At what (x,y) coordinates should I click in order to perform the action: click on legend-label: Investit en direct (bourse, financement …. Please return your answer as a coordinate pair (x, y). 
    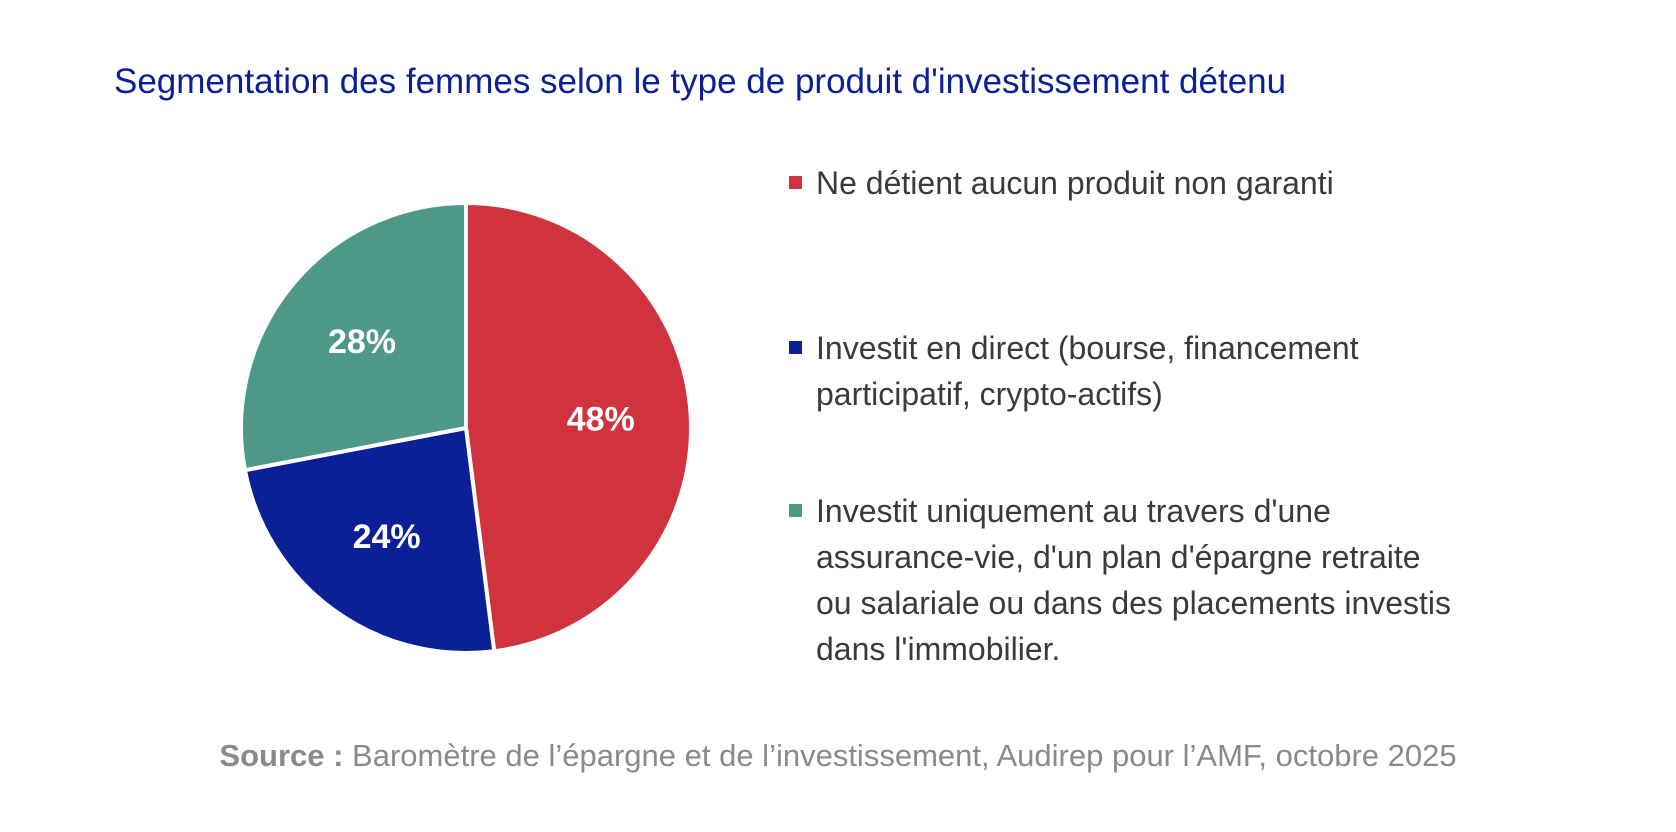
    Looking at the image, I should click on (1087, 371).